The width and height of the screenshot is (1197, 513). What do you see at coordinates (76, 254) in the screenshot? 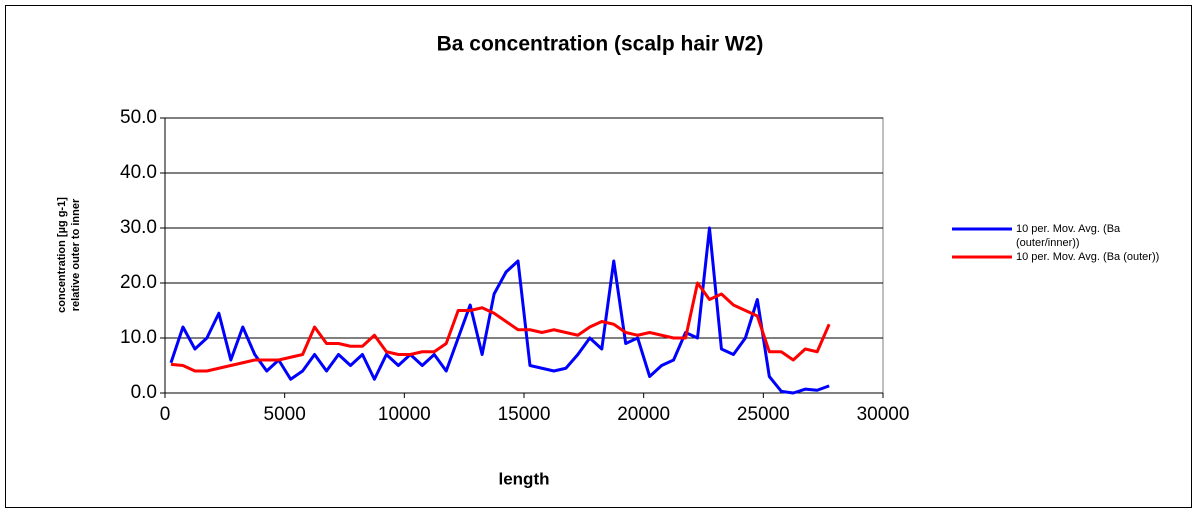
I see `y-axis-label: relative outer to inner` at bounding box center [76, 254].